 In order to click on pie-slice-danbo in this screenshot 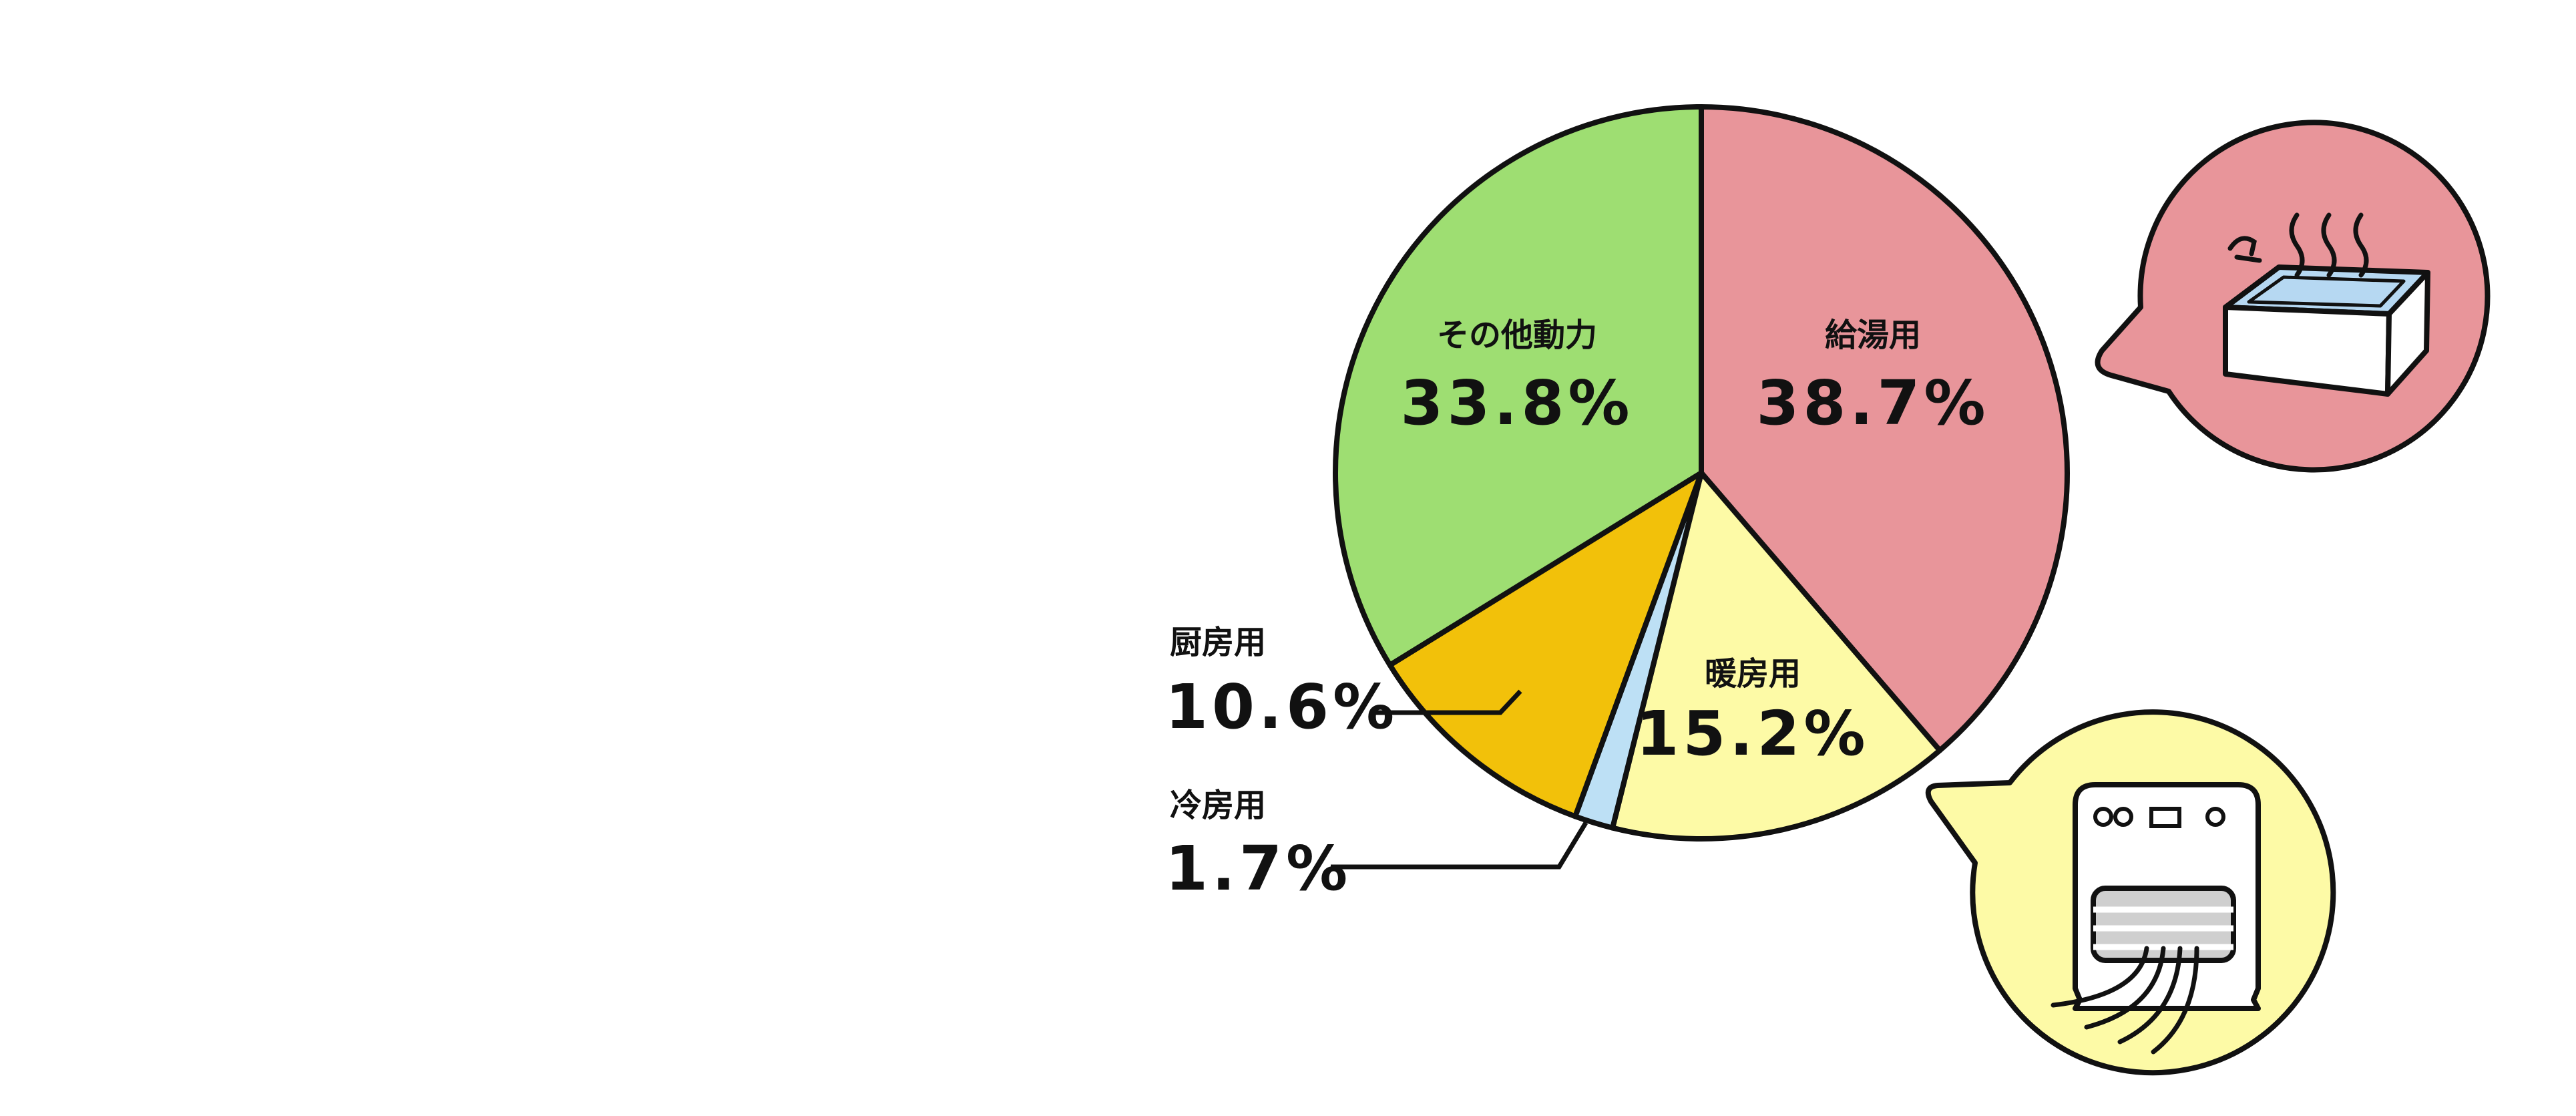, I will do `click(1776, 656)`.